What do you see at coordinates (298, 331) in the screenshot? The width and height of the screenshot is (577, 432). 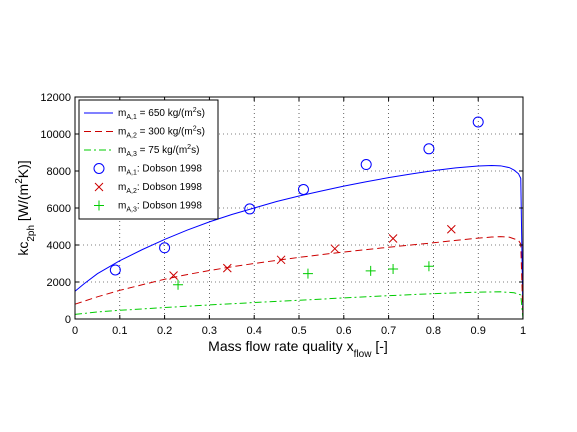 I see `x-tick-label: 0.5` at bounding box center [298, 331].